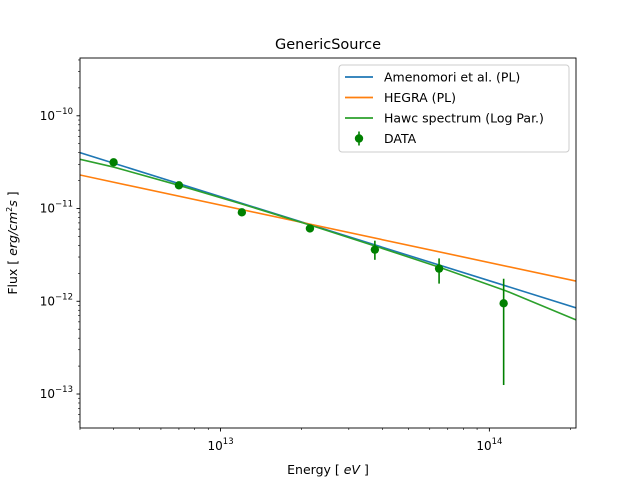 This screenshot has height=480, width=640. What do you see at coordinates (452, 77) in the screenshot?
I see `legend-label: Amenomori et al. (PL)` at bounding box center [452, 77].